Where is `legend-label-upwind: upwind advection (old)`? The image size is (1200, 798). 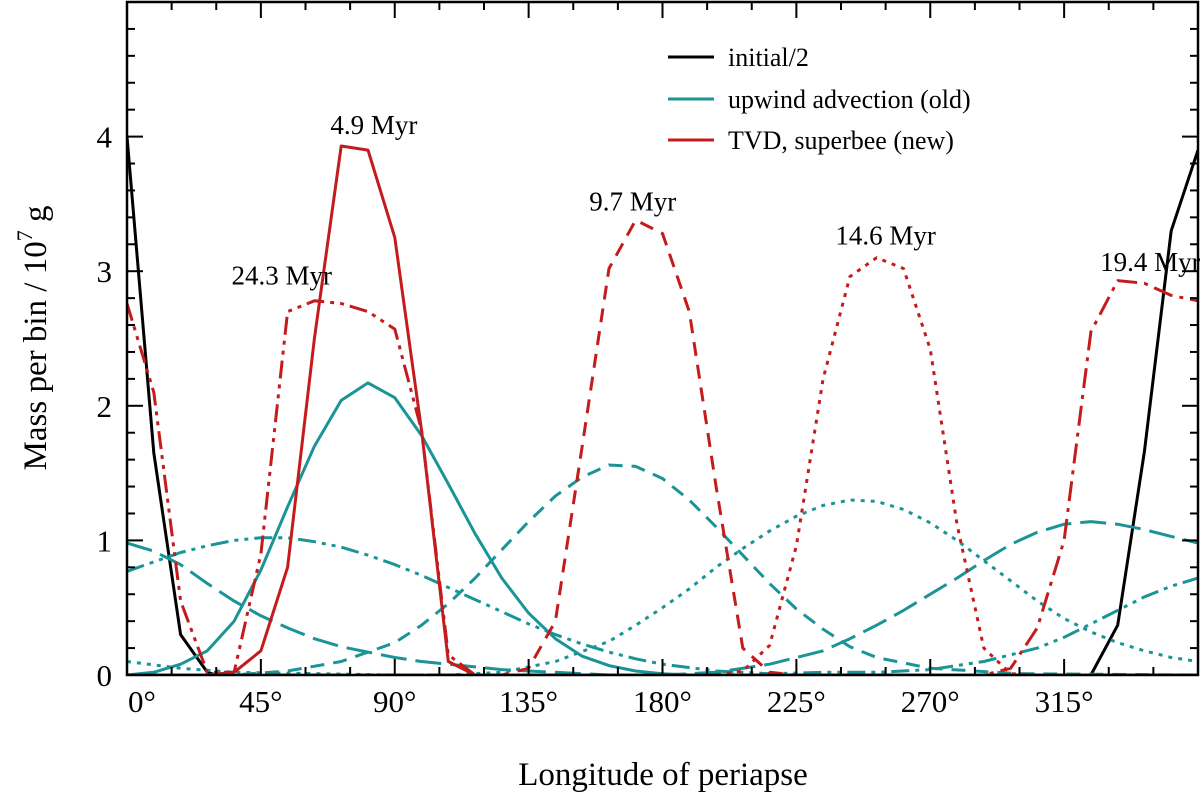
legend-label-upwind: upwind advection (old) is located at coordinates (849, 99).